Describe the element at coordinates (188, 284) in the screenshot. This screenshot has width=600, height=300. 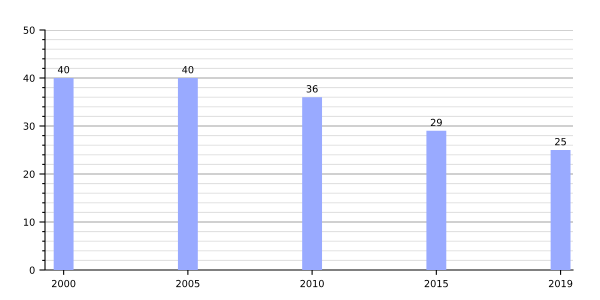
I see `x-tick-label: 2005` at that location.